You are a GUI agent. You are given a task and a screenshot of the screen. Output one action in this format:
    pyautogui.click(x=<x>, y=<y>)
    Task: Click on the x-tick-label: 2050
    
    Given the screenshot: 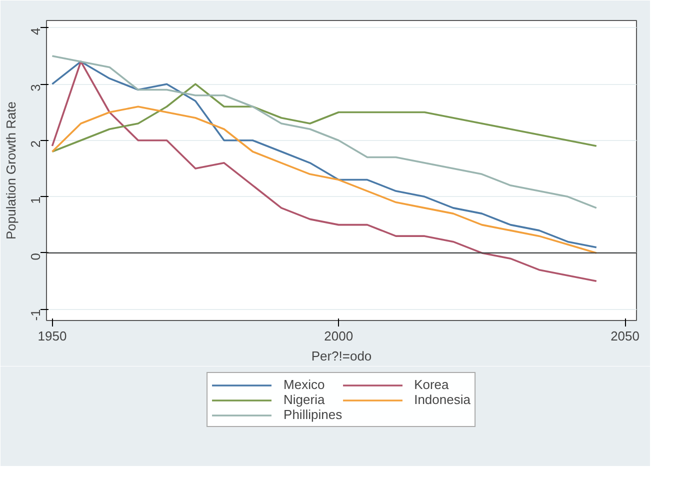 What is the action you would take?
    pyautogui.click(x=625, y=336)
    